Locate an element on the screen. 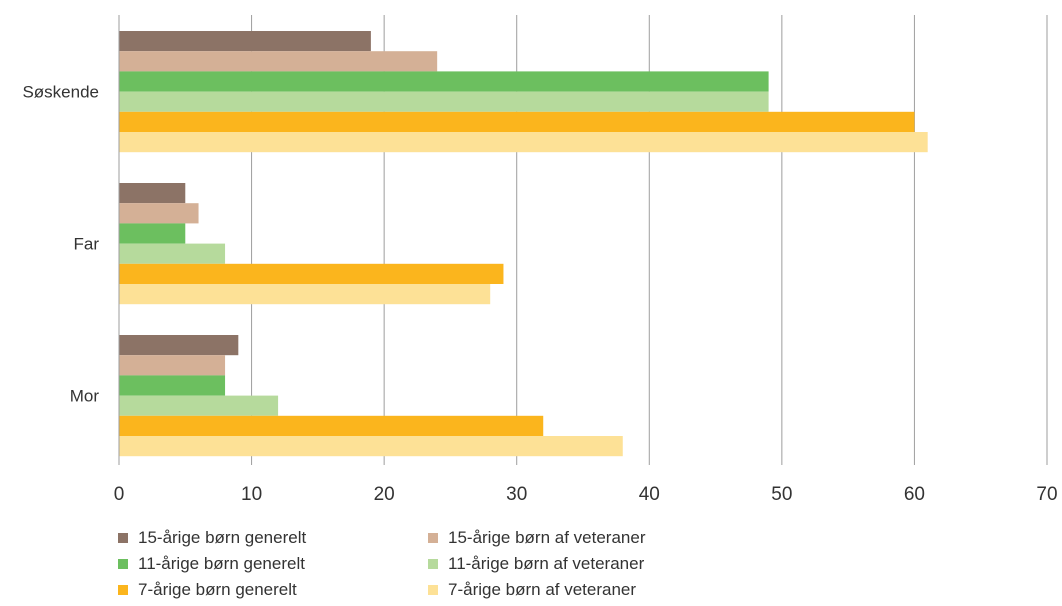 The image size is (1062, 606). legend-label: 7-årige børn af veteraner is located at coordinates (542, 589).